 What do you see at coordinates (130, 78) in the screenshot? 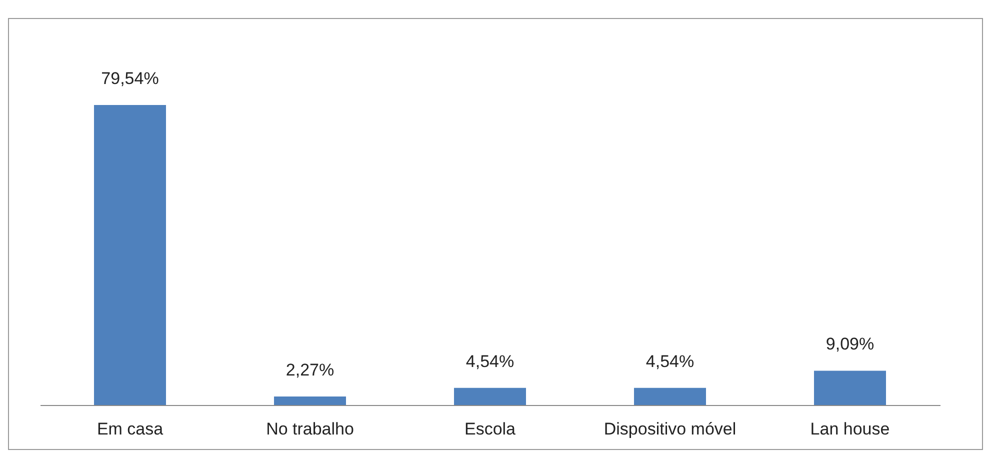
I see `data-label: 79,54%` at bounding box center [130, 78].